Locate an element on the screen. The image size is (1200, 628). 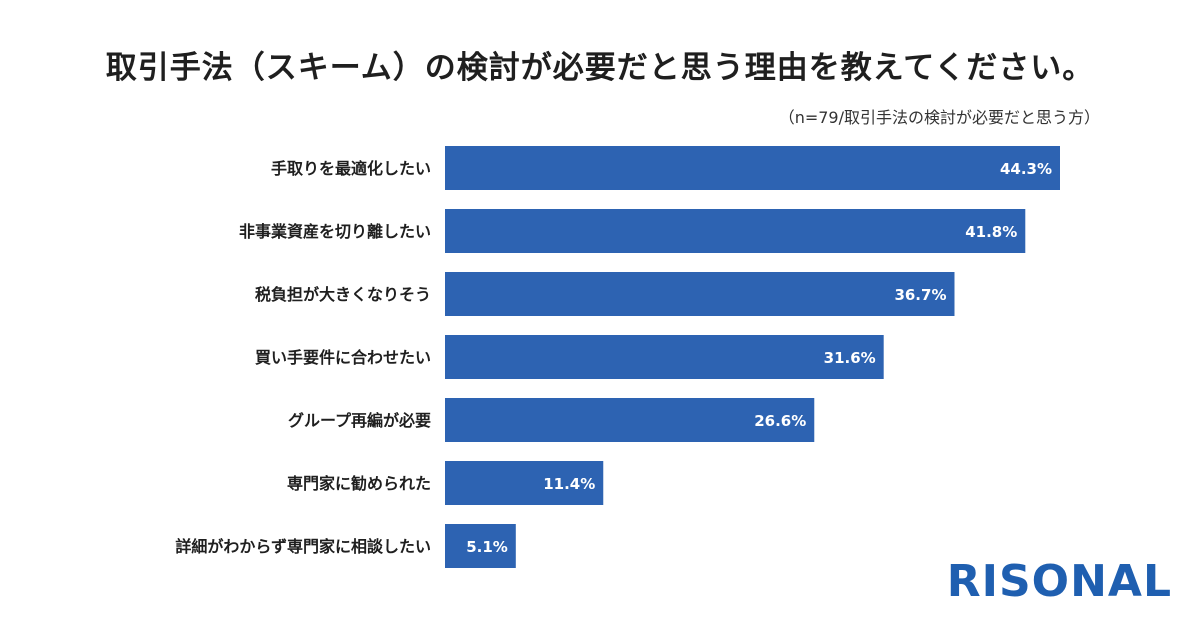
category-label-5: グループ再編が必要 is located at coordinates (359, 420).